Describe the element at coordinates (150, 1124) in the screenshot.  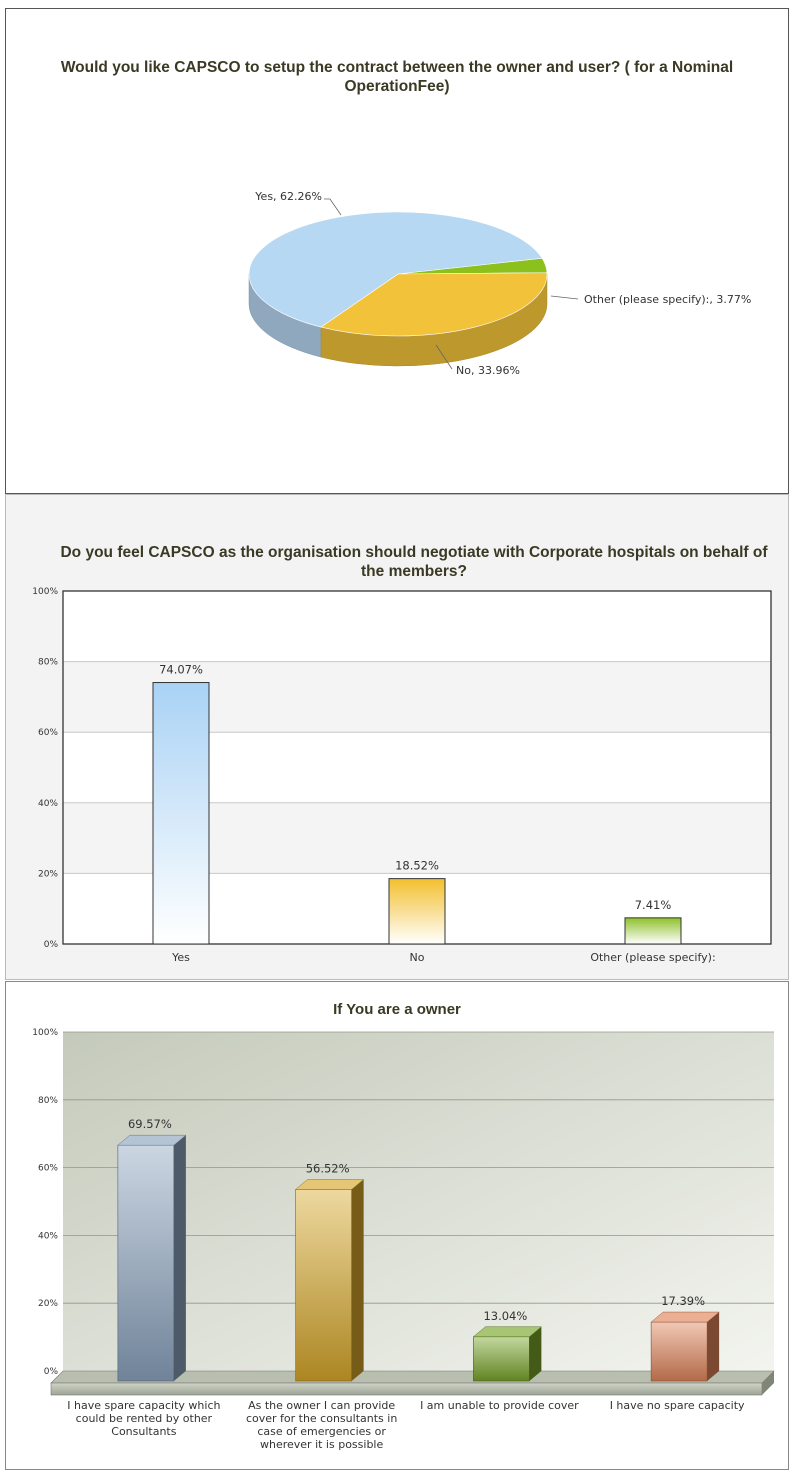
I see `bar-value-label: 69.57%` at that location.